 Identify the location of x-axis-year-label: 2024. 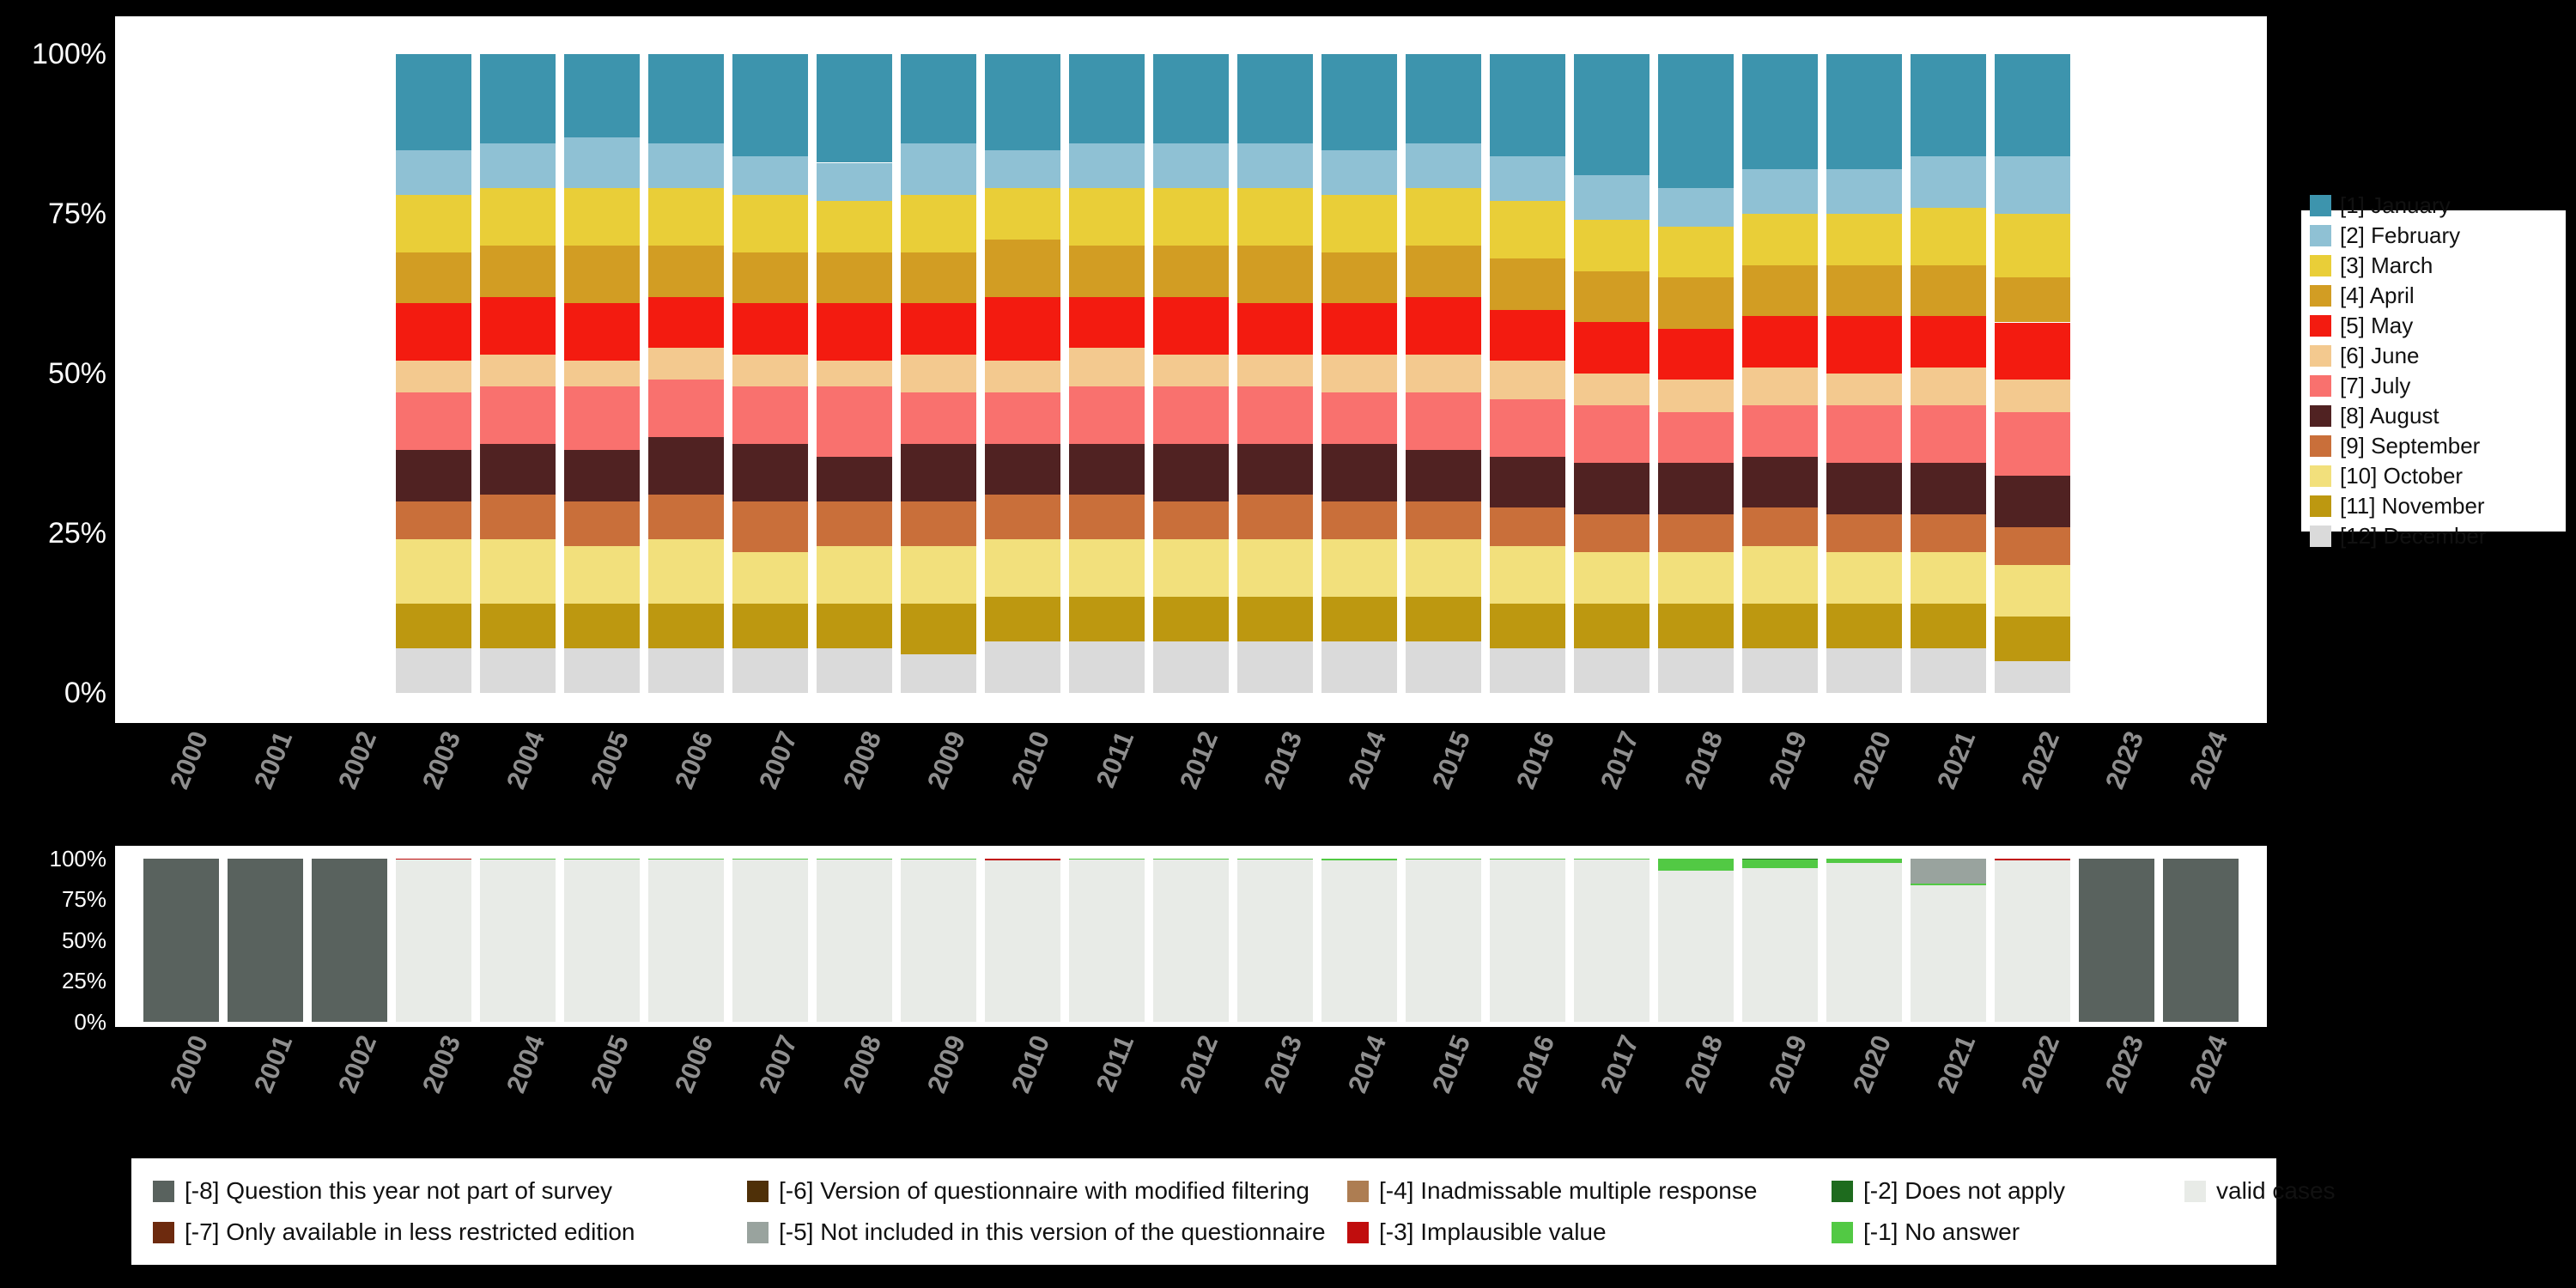
(2208, 1063).